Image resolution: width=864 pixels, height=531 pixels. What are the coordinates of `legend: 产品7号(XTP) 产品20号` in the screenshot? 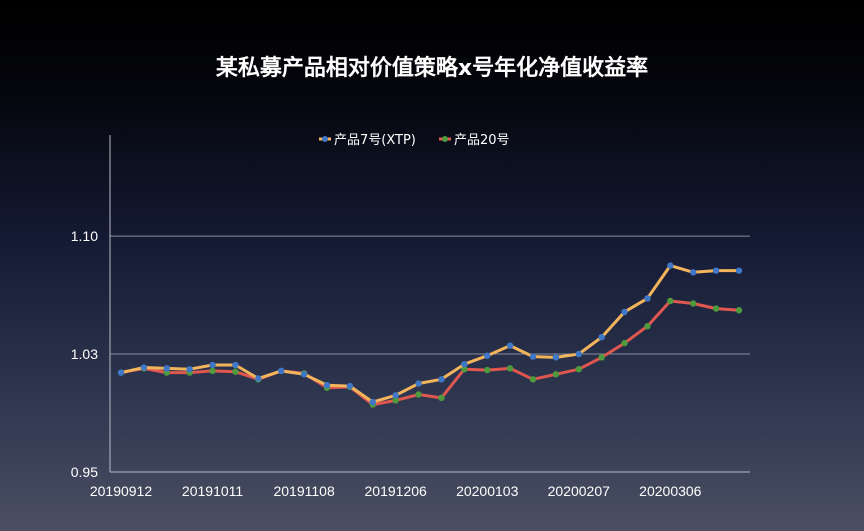 It's located at (414, 140).